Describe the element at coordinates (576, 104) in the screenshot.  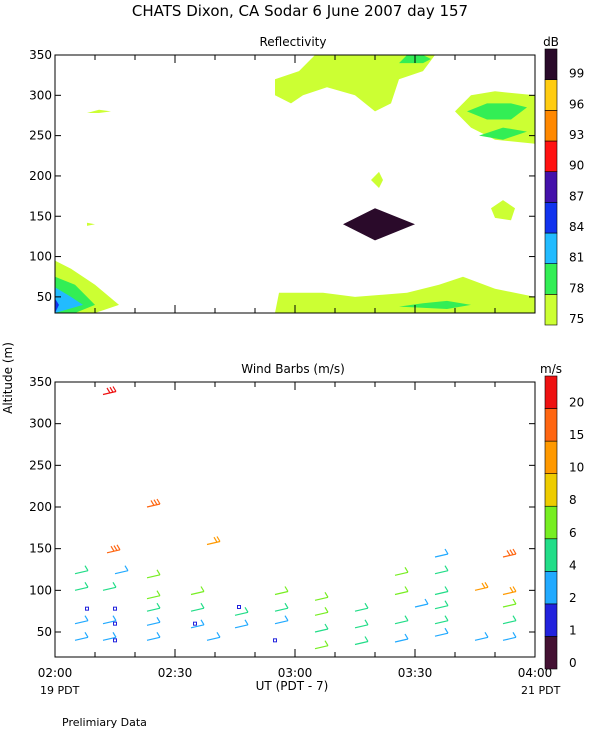
I see `colorbar-label: 96` at that location.